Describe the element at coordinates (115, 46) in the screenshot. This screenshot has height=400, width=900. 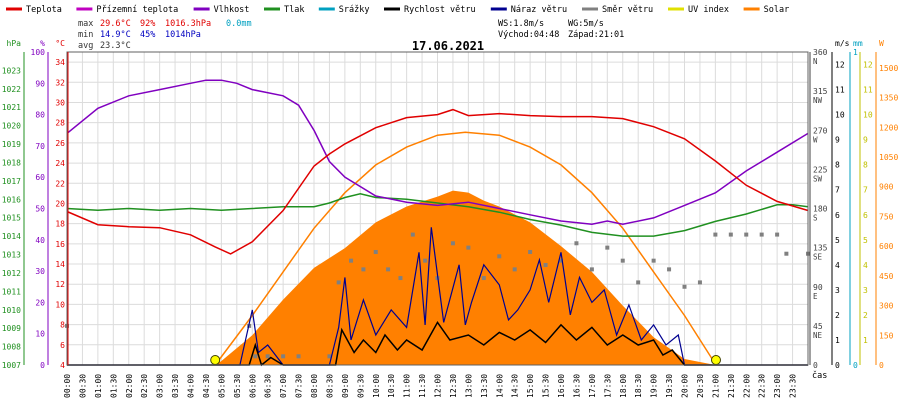
I see `stats-avg-temp: 23.3°C` at that location.